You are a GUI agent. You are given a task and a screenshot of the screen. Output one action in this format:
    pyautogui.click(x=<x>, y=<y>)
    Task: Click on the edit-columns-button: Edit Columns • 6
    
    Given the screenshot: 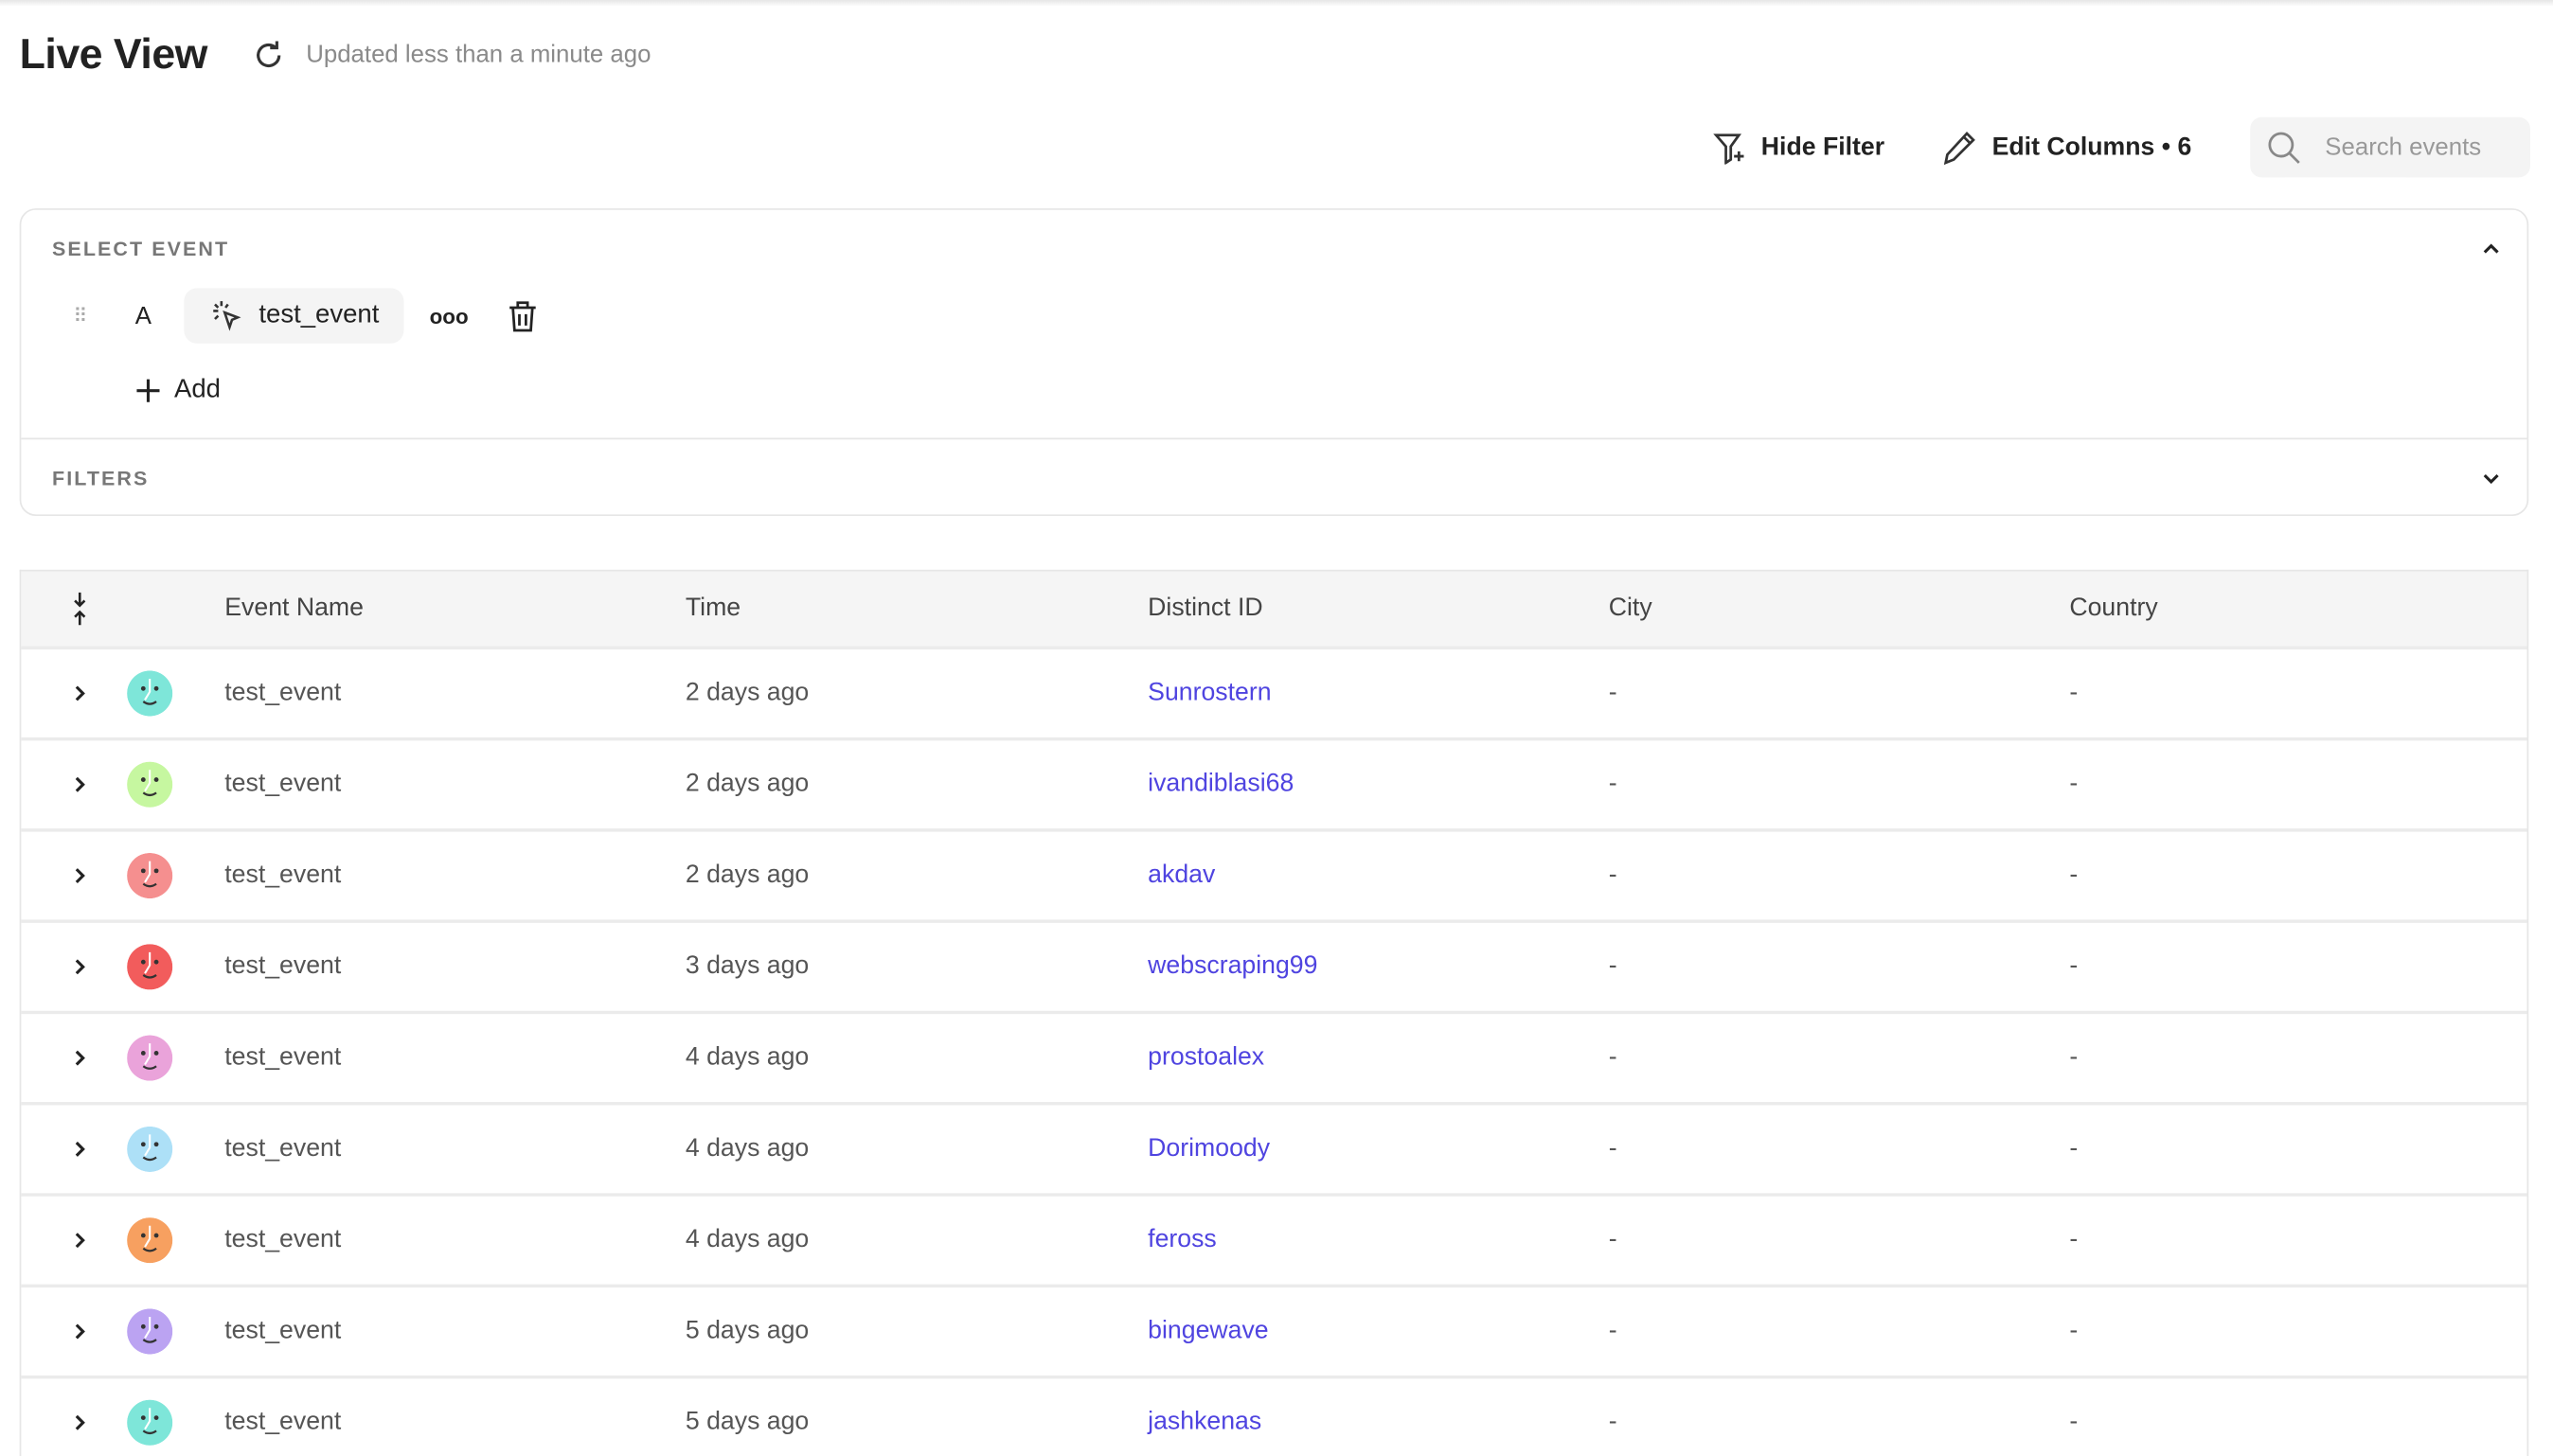 What is the action you would take?
    pyautogui.click(x=2067, y=148)
    